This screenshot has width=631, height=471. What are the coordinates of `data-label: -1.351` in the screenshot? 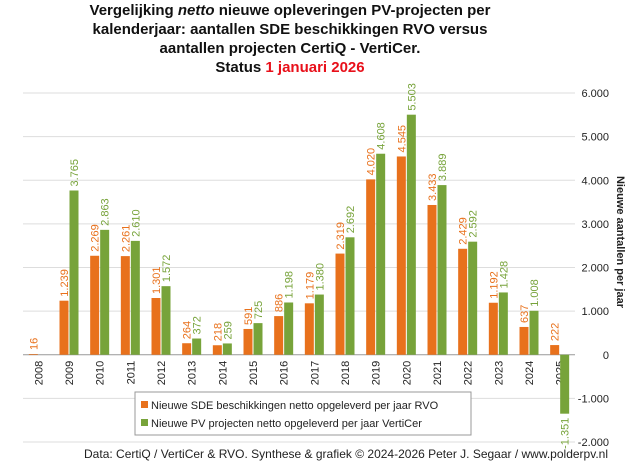 It's located at (566, 433).